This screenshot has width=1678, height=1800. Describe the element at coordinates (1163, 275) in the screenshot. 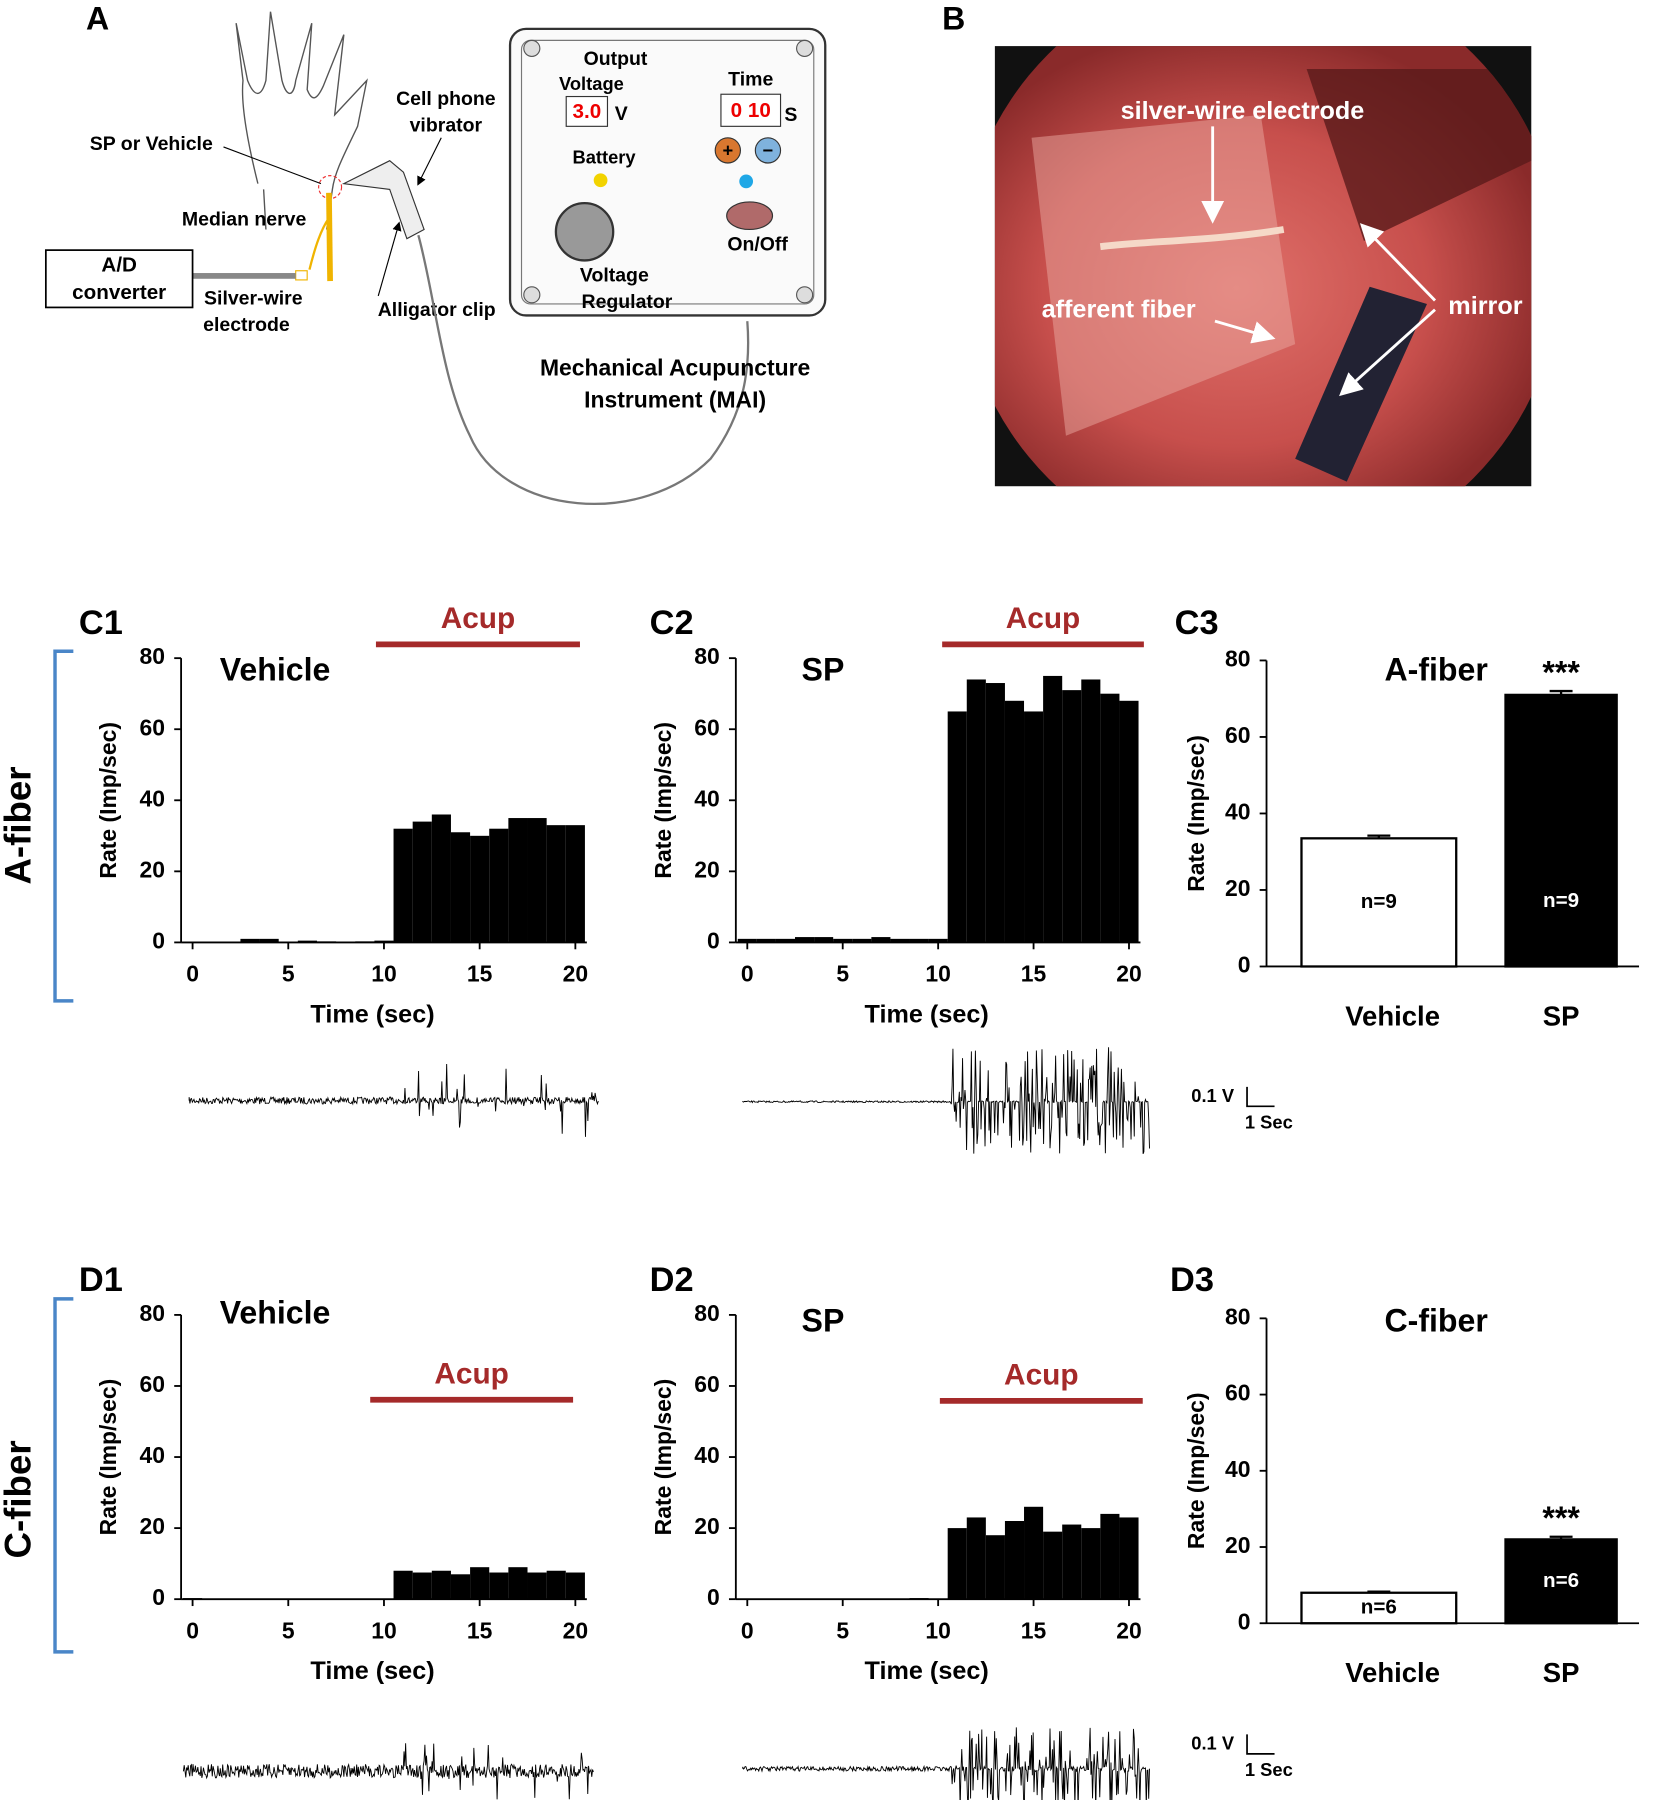

I see `tissue-shade` at that location.